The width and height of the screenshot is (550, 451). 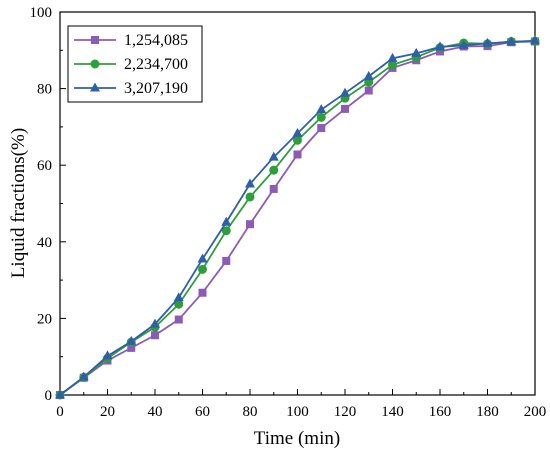 I want to click on x-tick-label: 80, so click(x=250, y=412).